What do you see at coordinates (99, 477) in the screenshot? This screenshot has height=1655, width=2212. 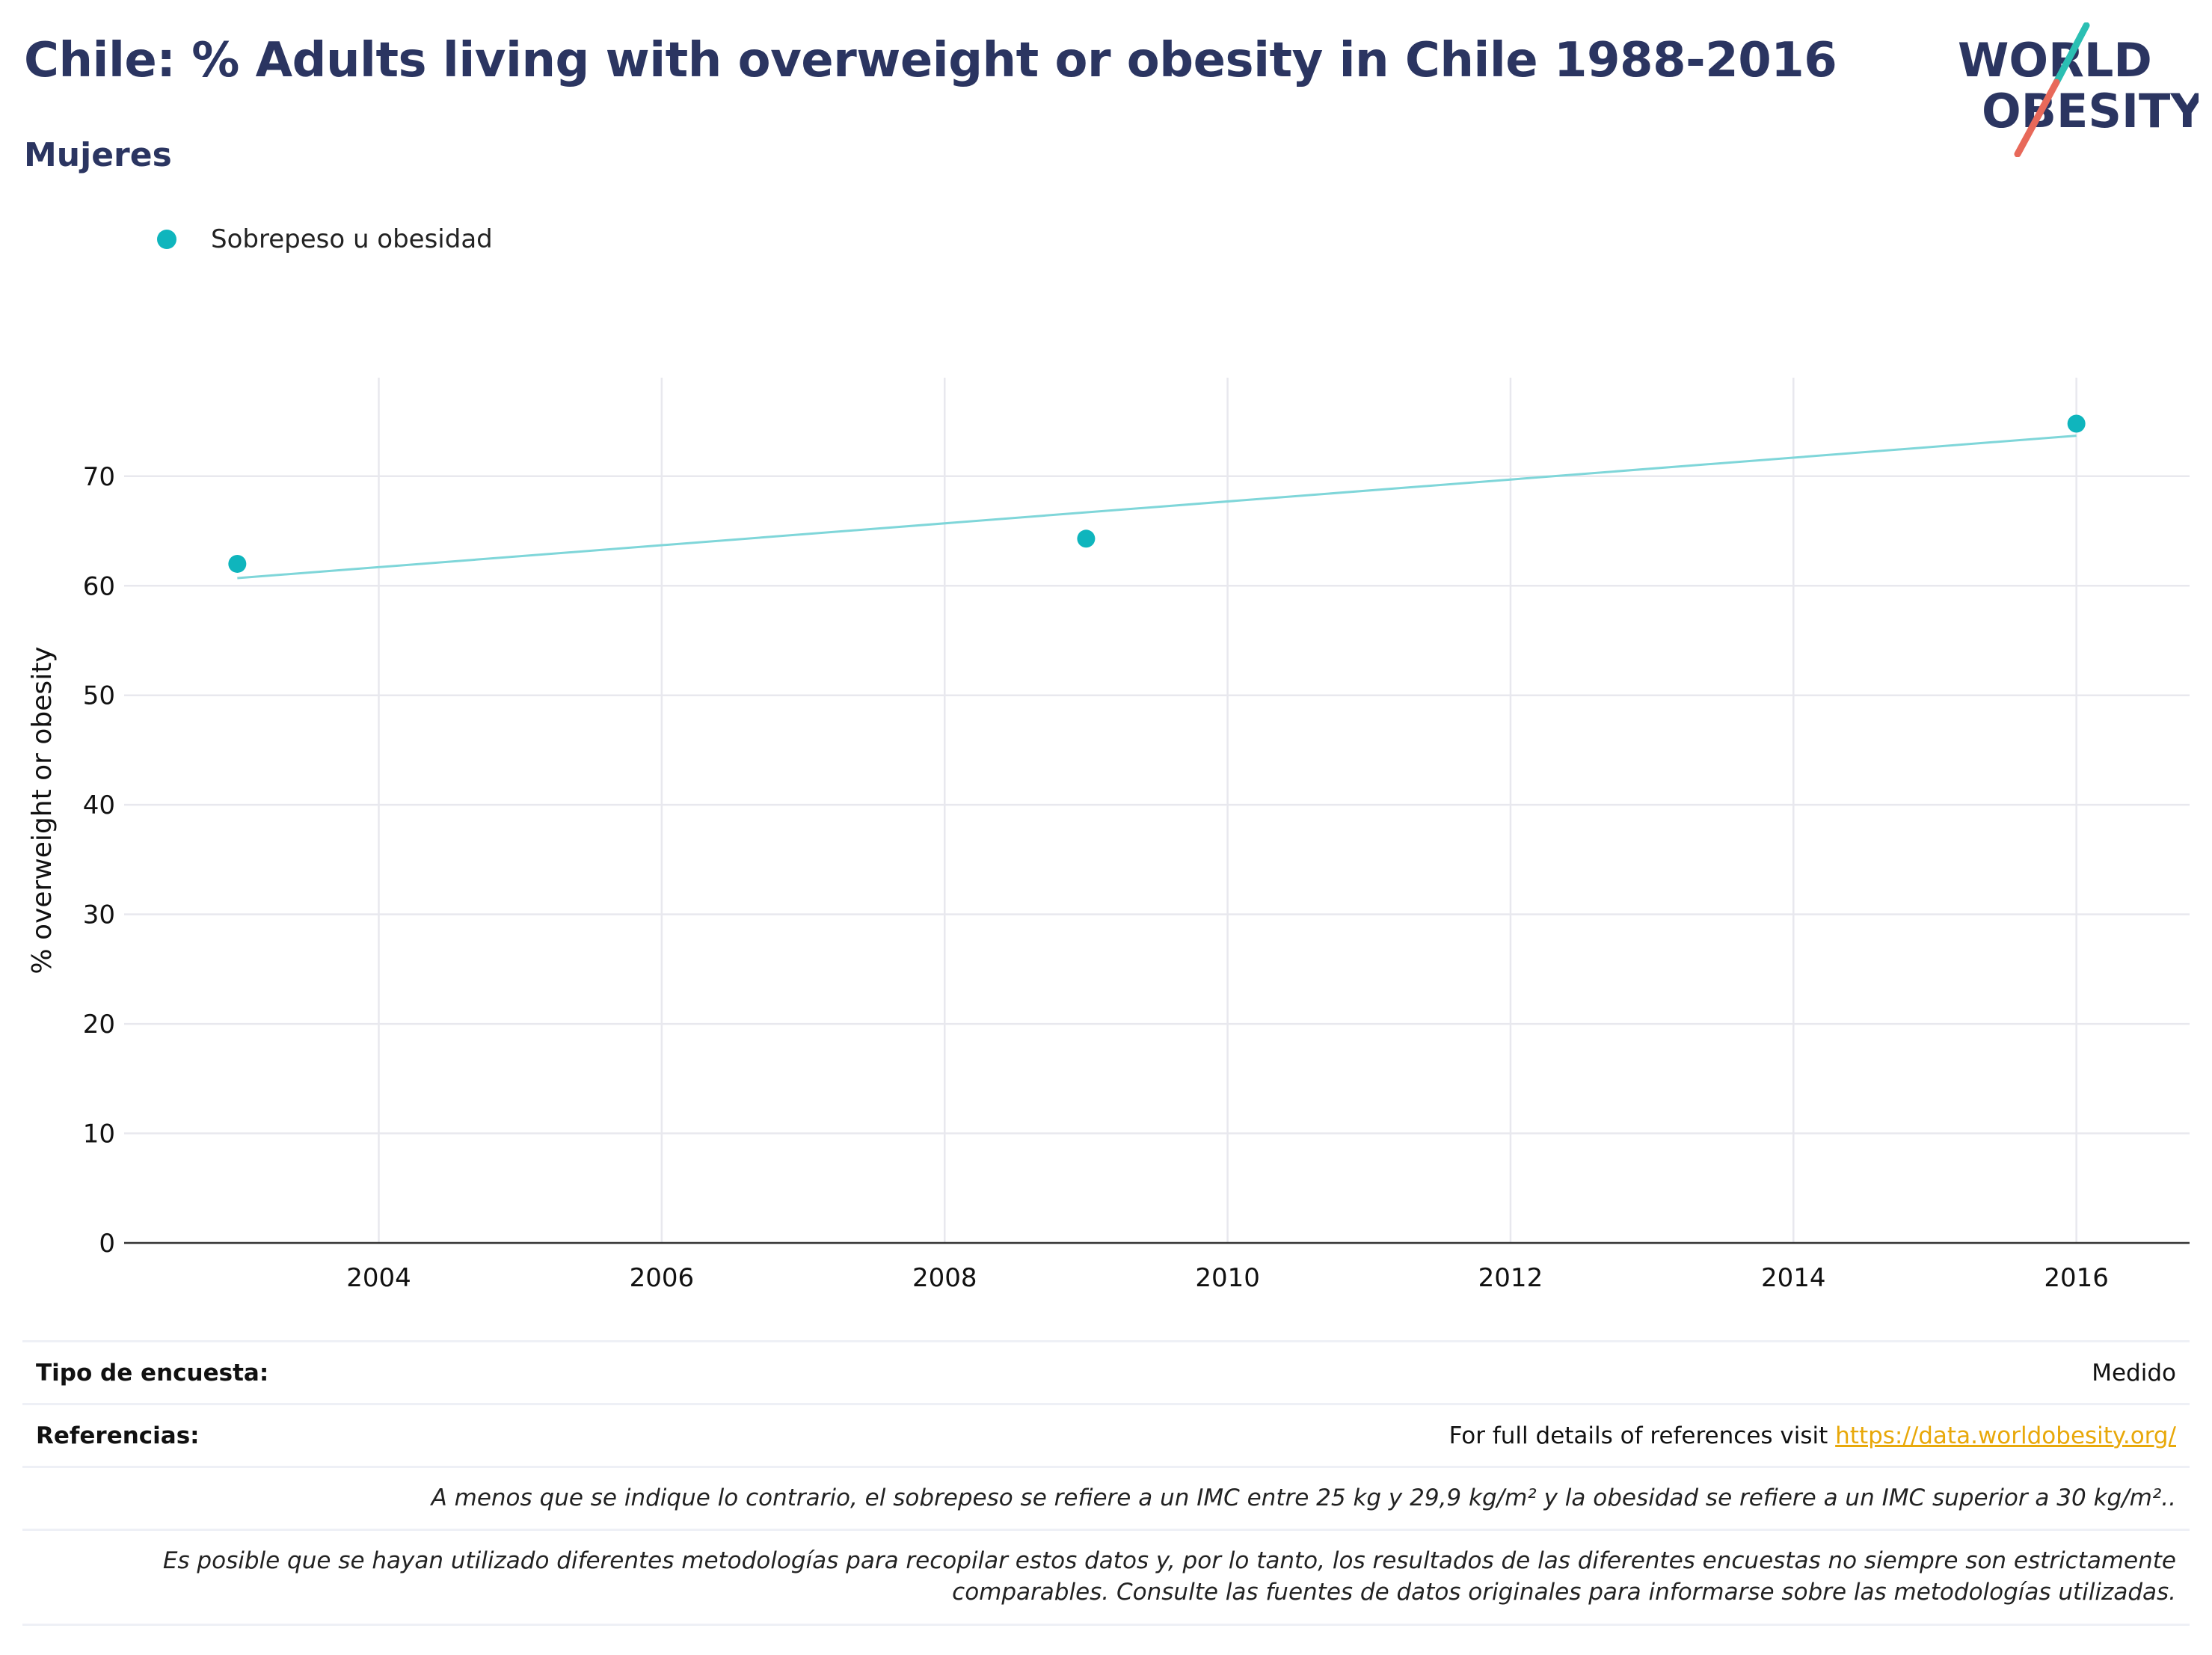 I see `y-tick-label: 70` at bounding box center [99, 477].